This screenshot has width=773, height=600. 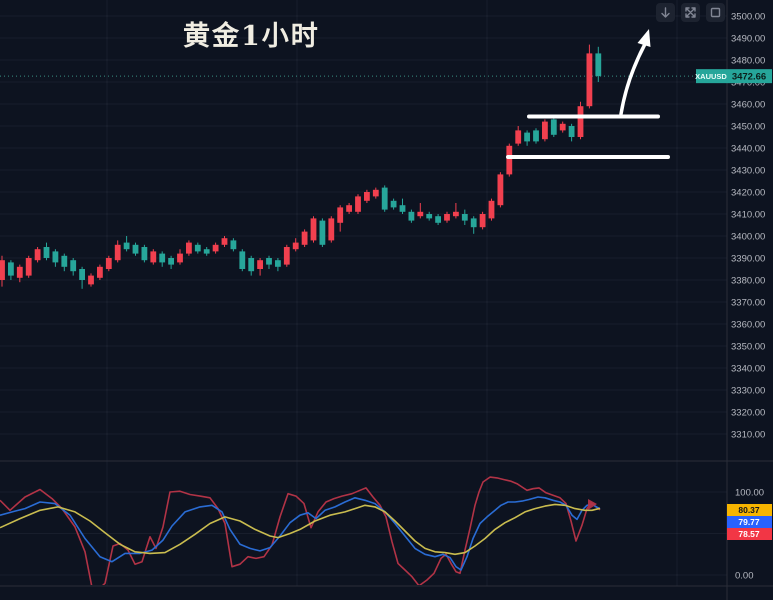 What do you see at coordinates (748, 105) in the screenshot?
I see `price-tick-label: 3460.00` at bounding box center [748, 105].